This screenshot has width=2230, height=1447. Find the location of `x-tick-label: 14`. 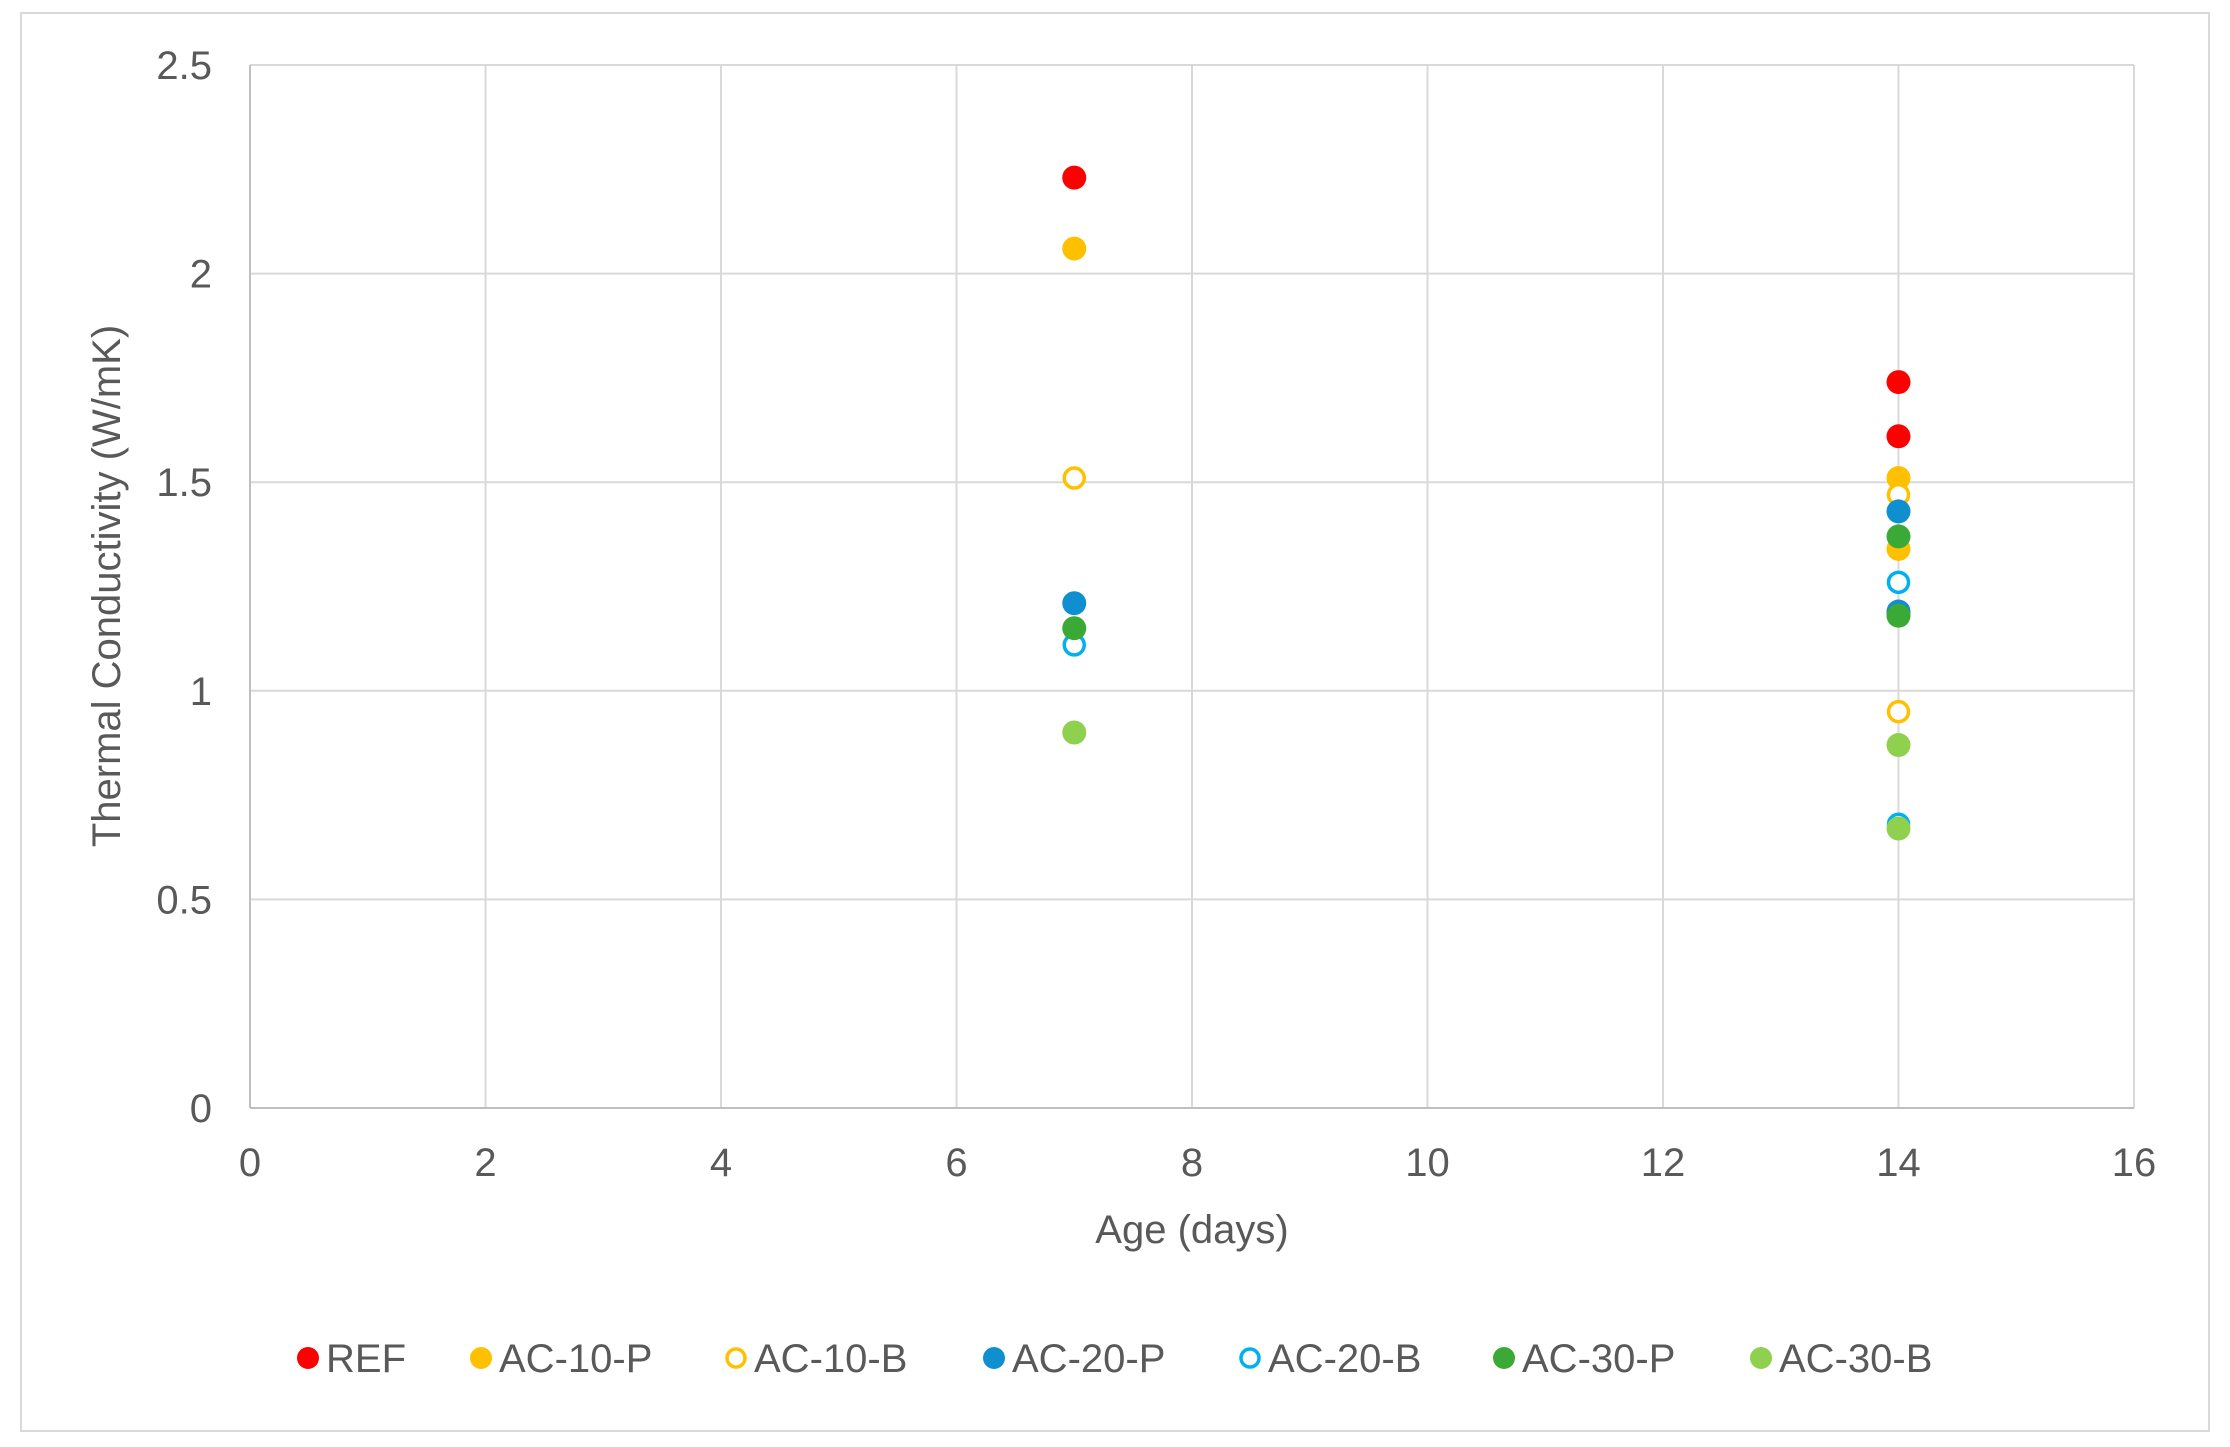

x-tick-label: 14 is located at coordinates (1898, 1163).